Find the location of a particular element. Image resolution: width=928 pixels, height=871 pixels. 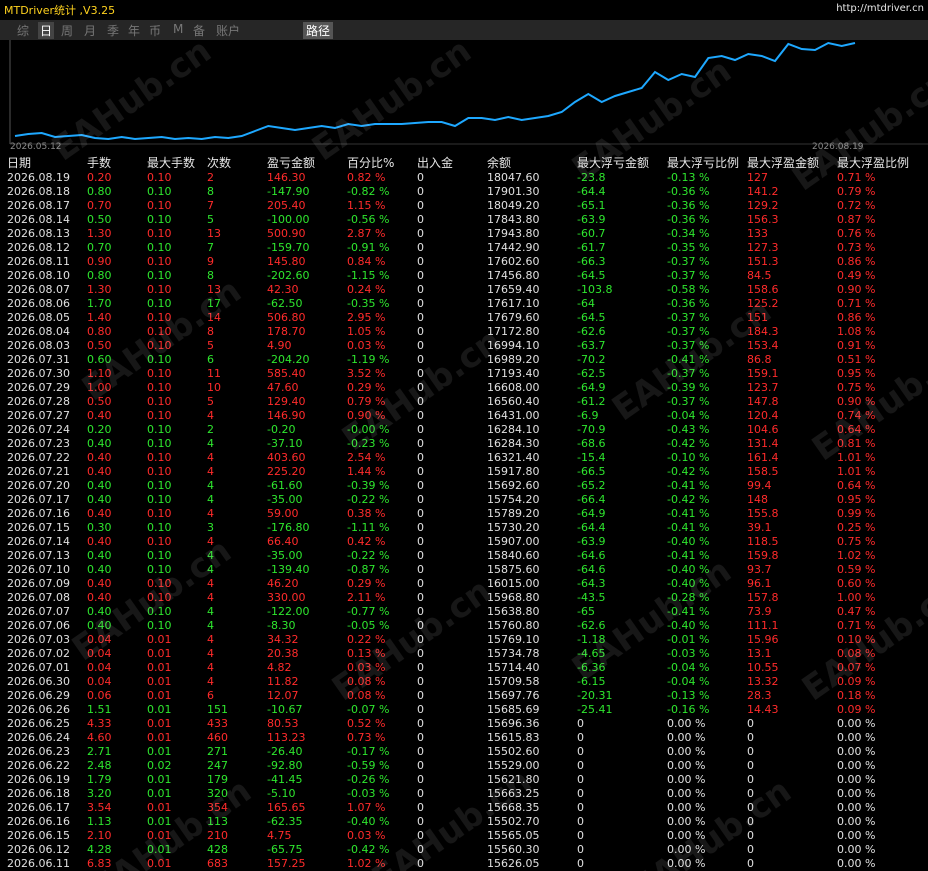

table-cell: 0.10 % is located at coordinates (856, 639).